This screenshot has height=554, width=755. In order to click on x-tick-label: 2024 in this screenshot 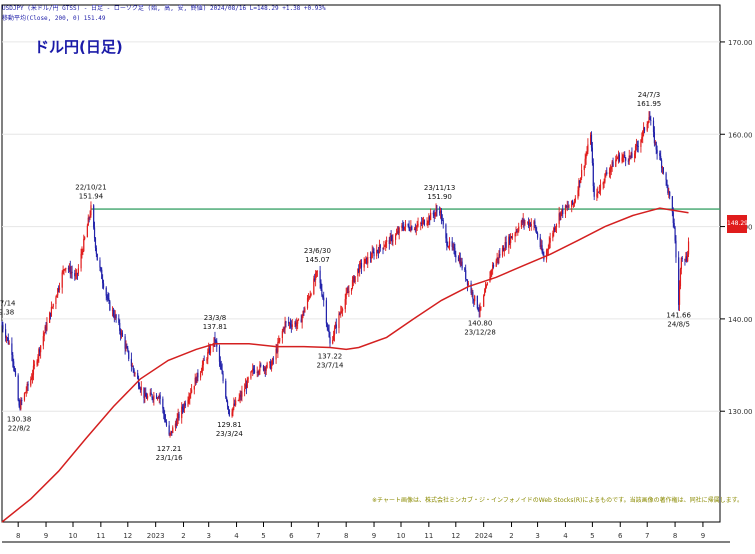, I will do `click(484, 536)`.